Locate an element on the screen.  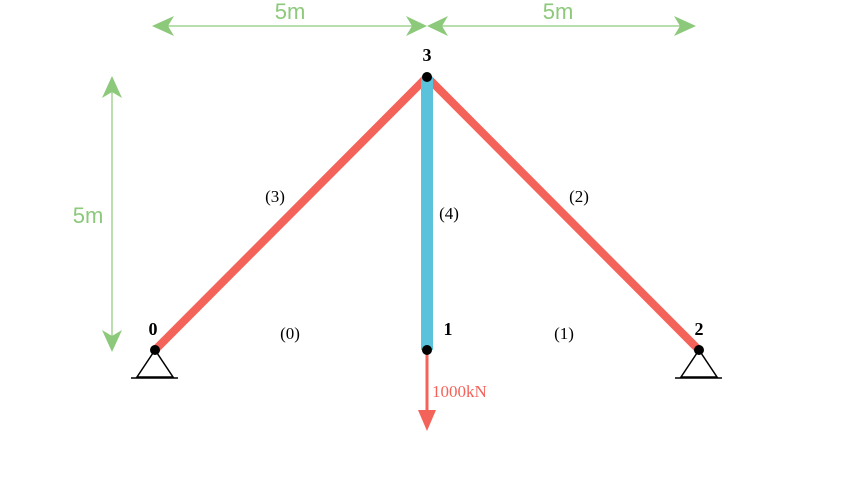
dimension-label-top-left: 5m is located at coordinates (290, 12).